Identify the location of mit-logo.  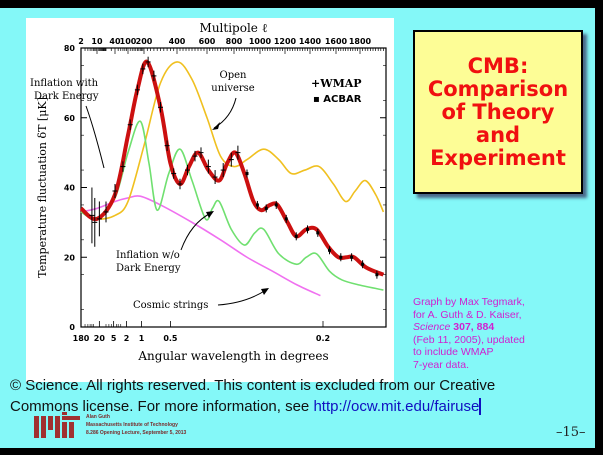
(57, 425).